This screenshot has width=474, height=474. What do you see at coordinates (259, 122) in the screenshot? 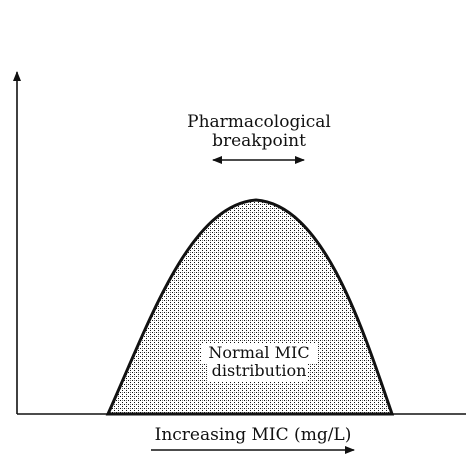
I see `breakpoint-label-line1: Pharmacological` at bounding box center [259, 122].